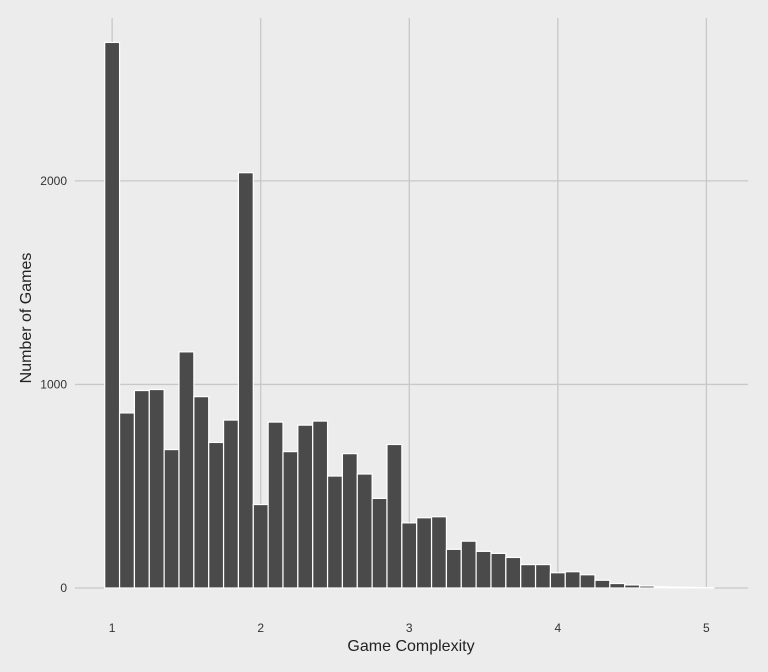 This screenshot has width=768, height=672. What do you see at coordinates (557, 628) in the screenshot?
I see `x-tick-label-3: 4` at bounding box center [557, 628].